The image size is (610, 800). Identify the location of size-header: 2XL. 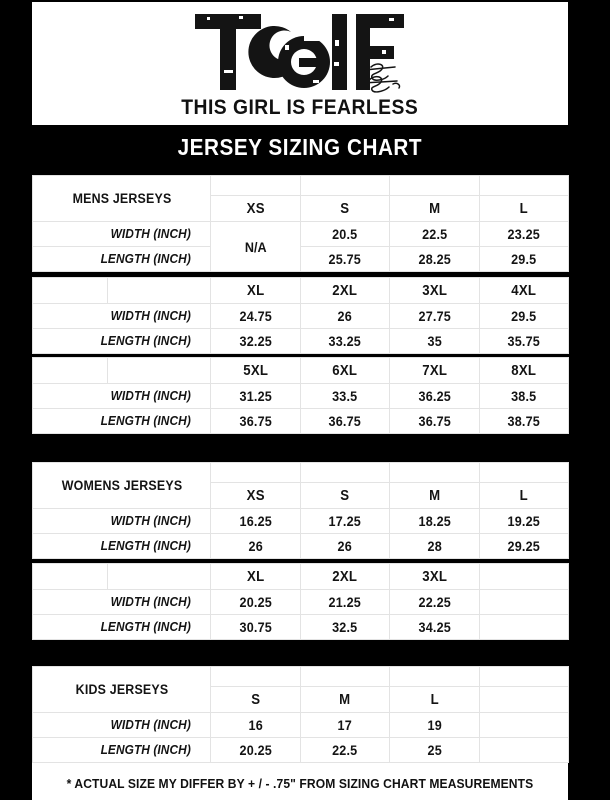
(344, 290).